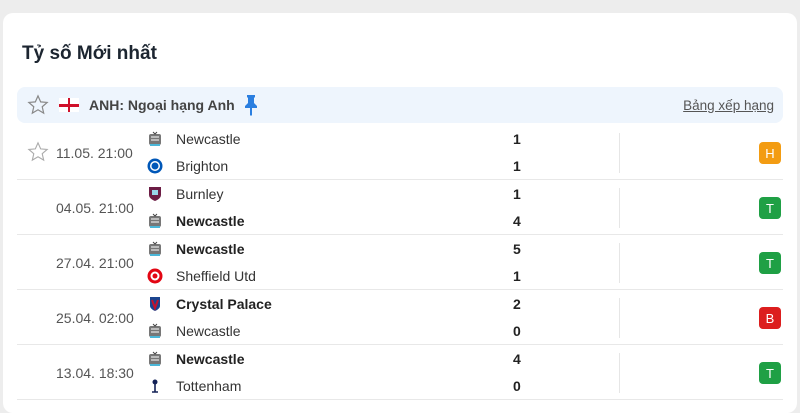 This screenshot has height=413, width=800. I want to click on away-team: Sheffield Utd, so click(201, 276).